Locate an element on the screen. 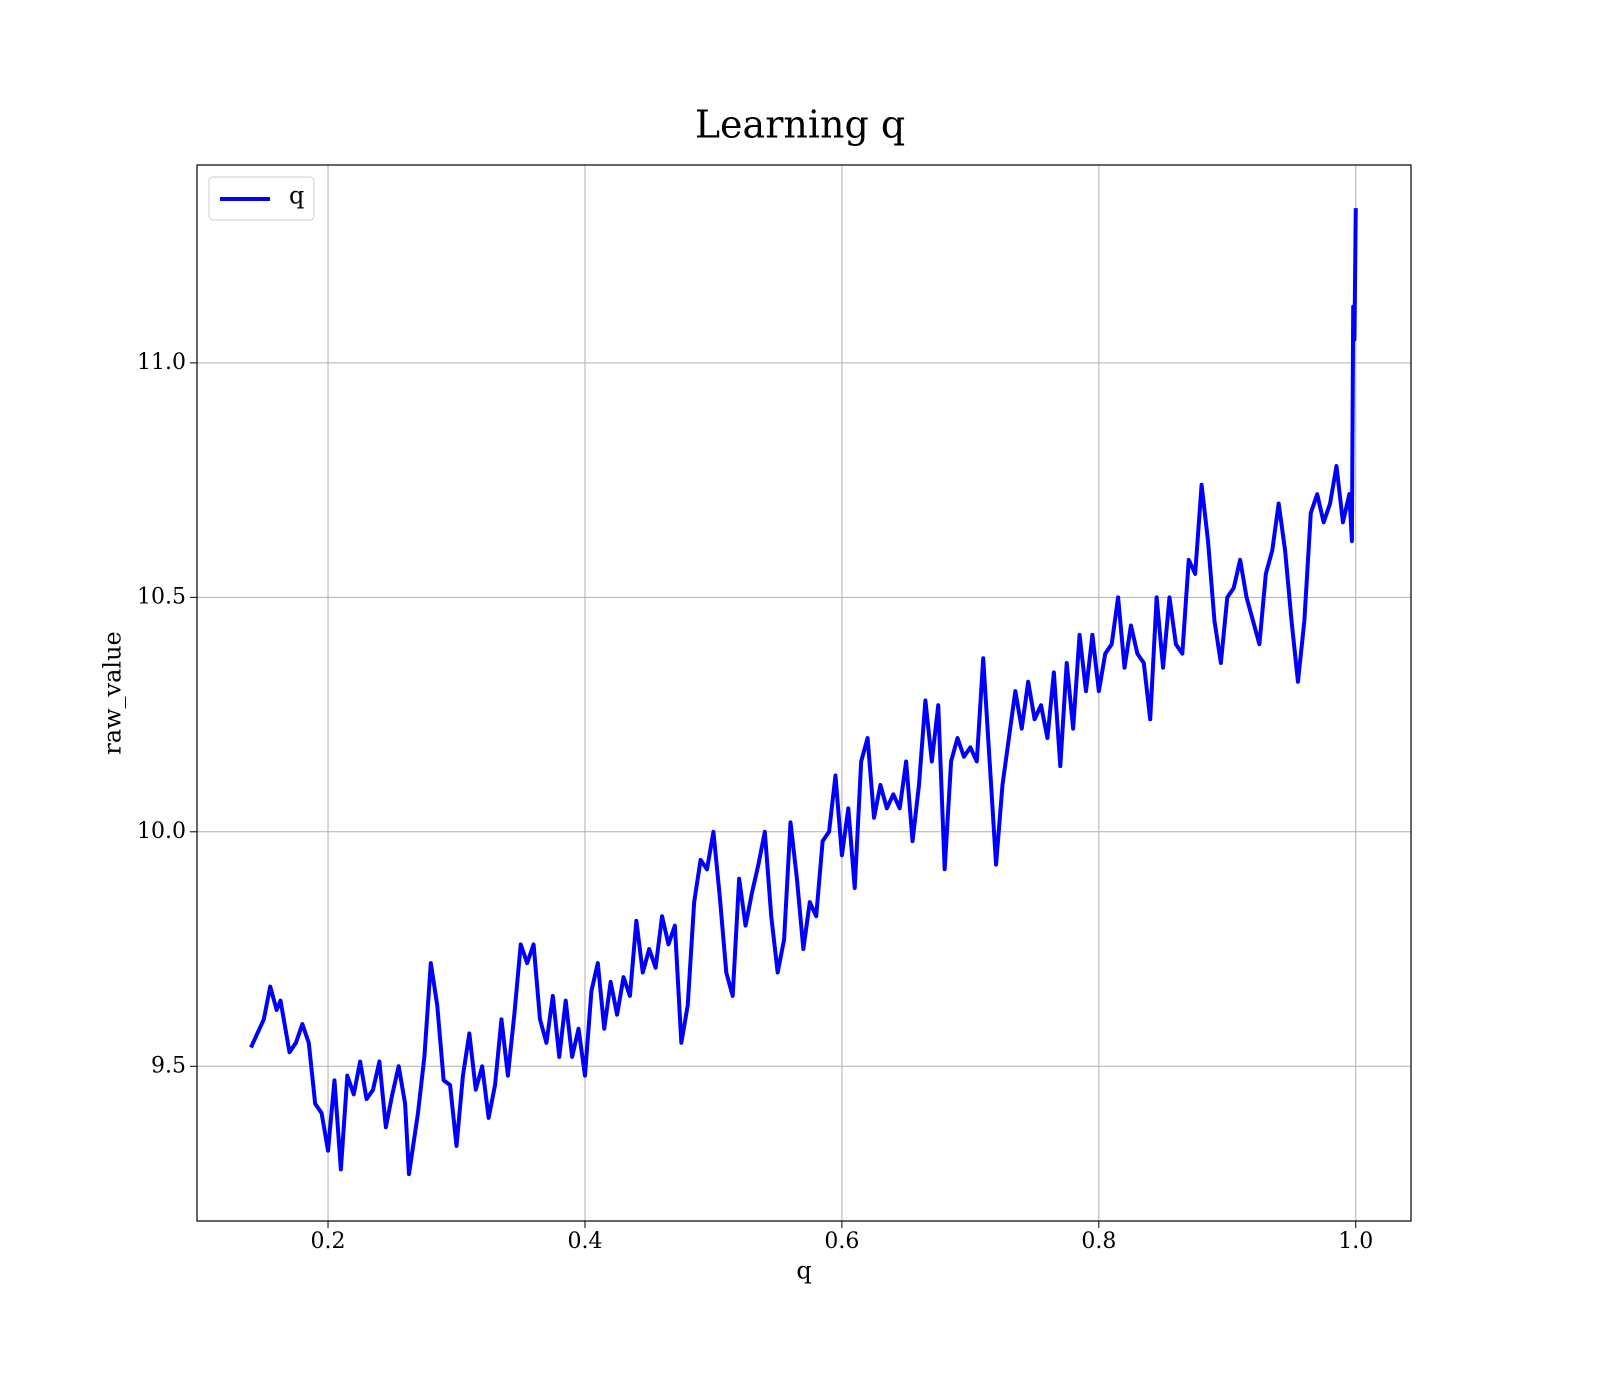  y-tick-label: 11.0 is located at coordinates (161, 362).